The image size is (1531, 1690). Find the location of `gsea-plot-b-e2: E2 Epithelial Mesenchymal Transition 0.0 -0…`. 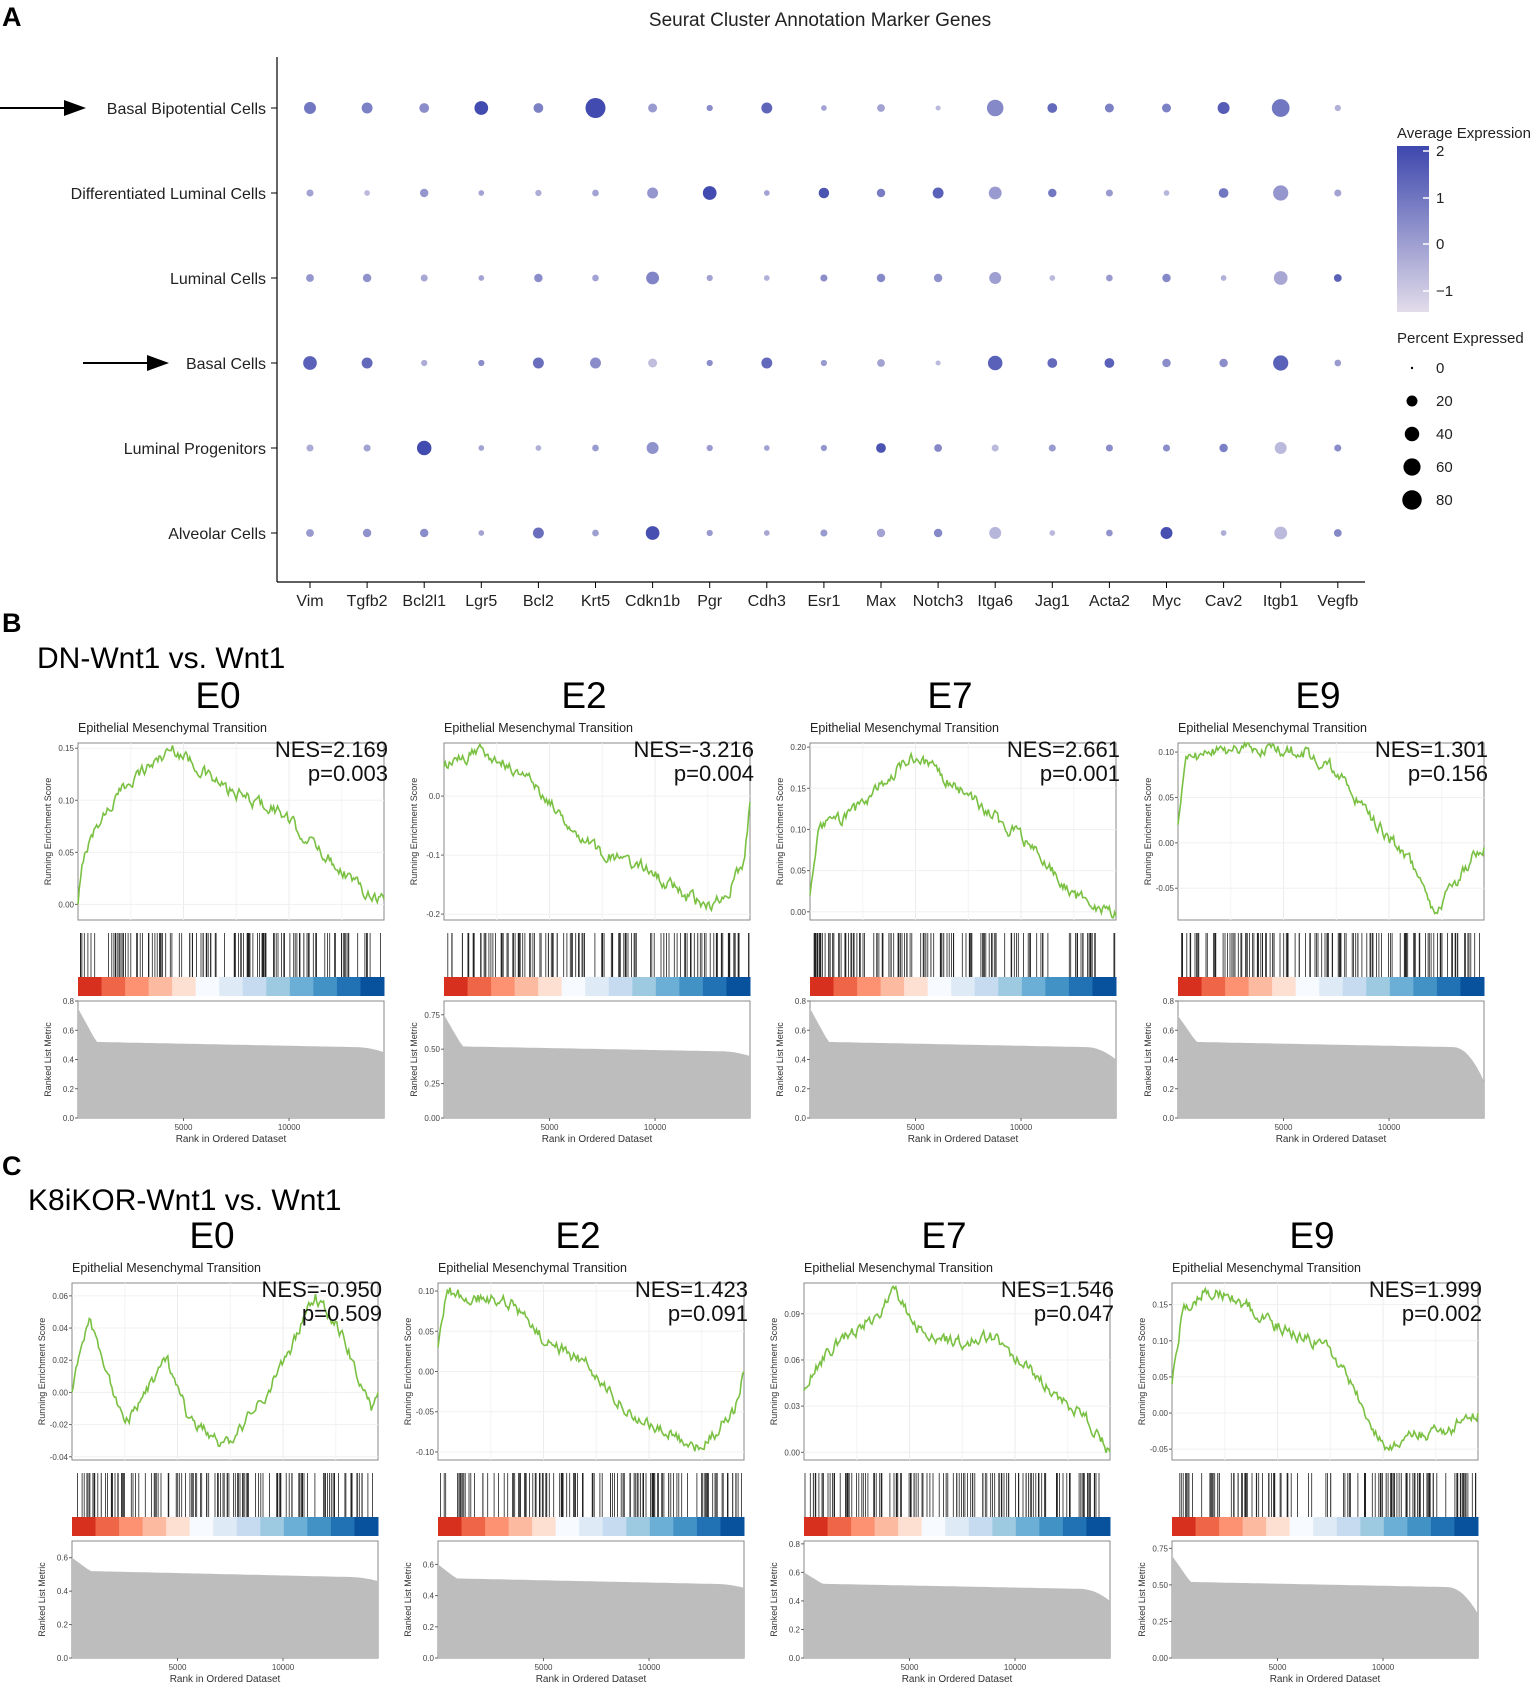

gsea-plot-b-e2: E2 Epithelial Mesenchymal Transition 0.0 -0… is located at coordinates (581, 910).